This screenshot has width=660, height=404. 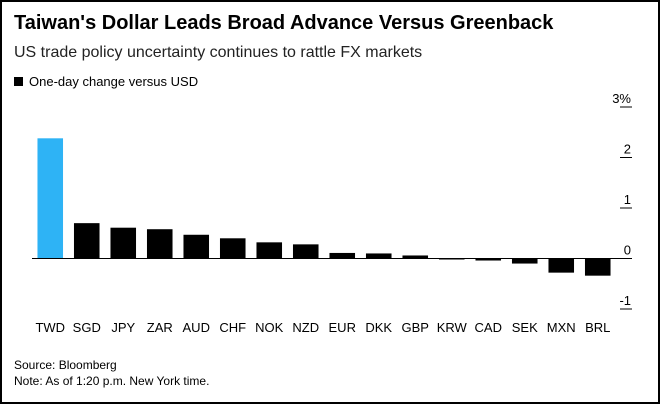 What do you see at coordinates (123, 327) in the screenshot?
I see `x-tick-label-jpy: JPY` at bounding box center [123, 327].